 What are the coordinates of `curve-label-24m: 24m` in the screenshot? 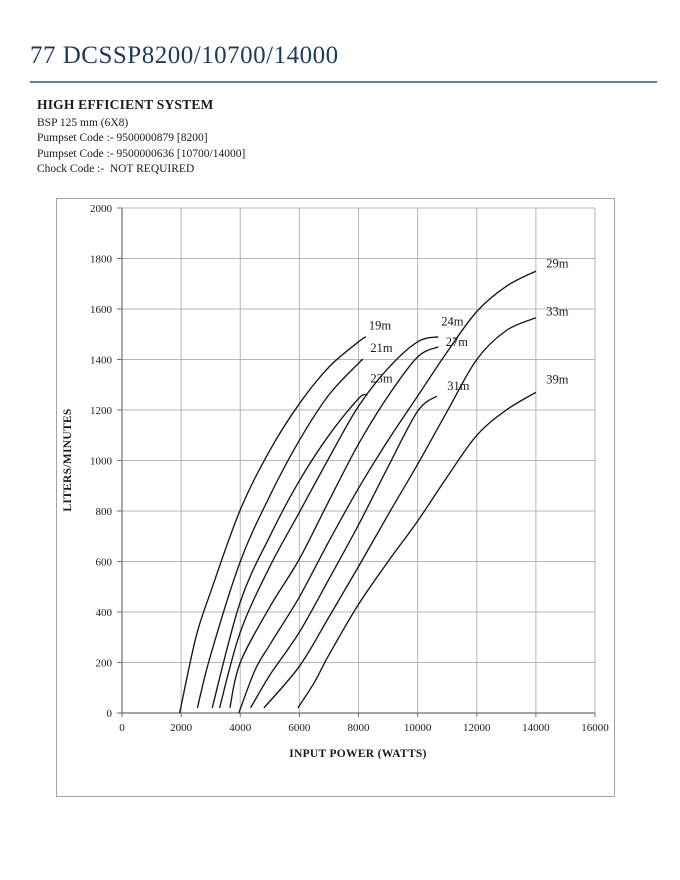 It's located at (452, 322).